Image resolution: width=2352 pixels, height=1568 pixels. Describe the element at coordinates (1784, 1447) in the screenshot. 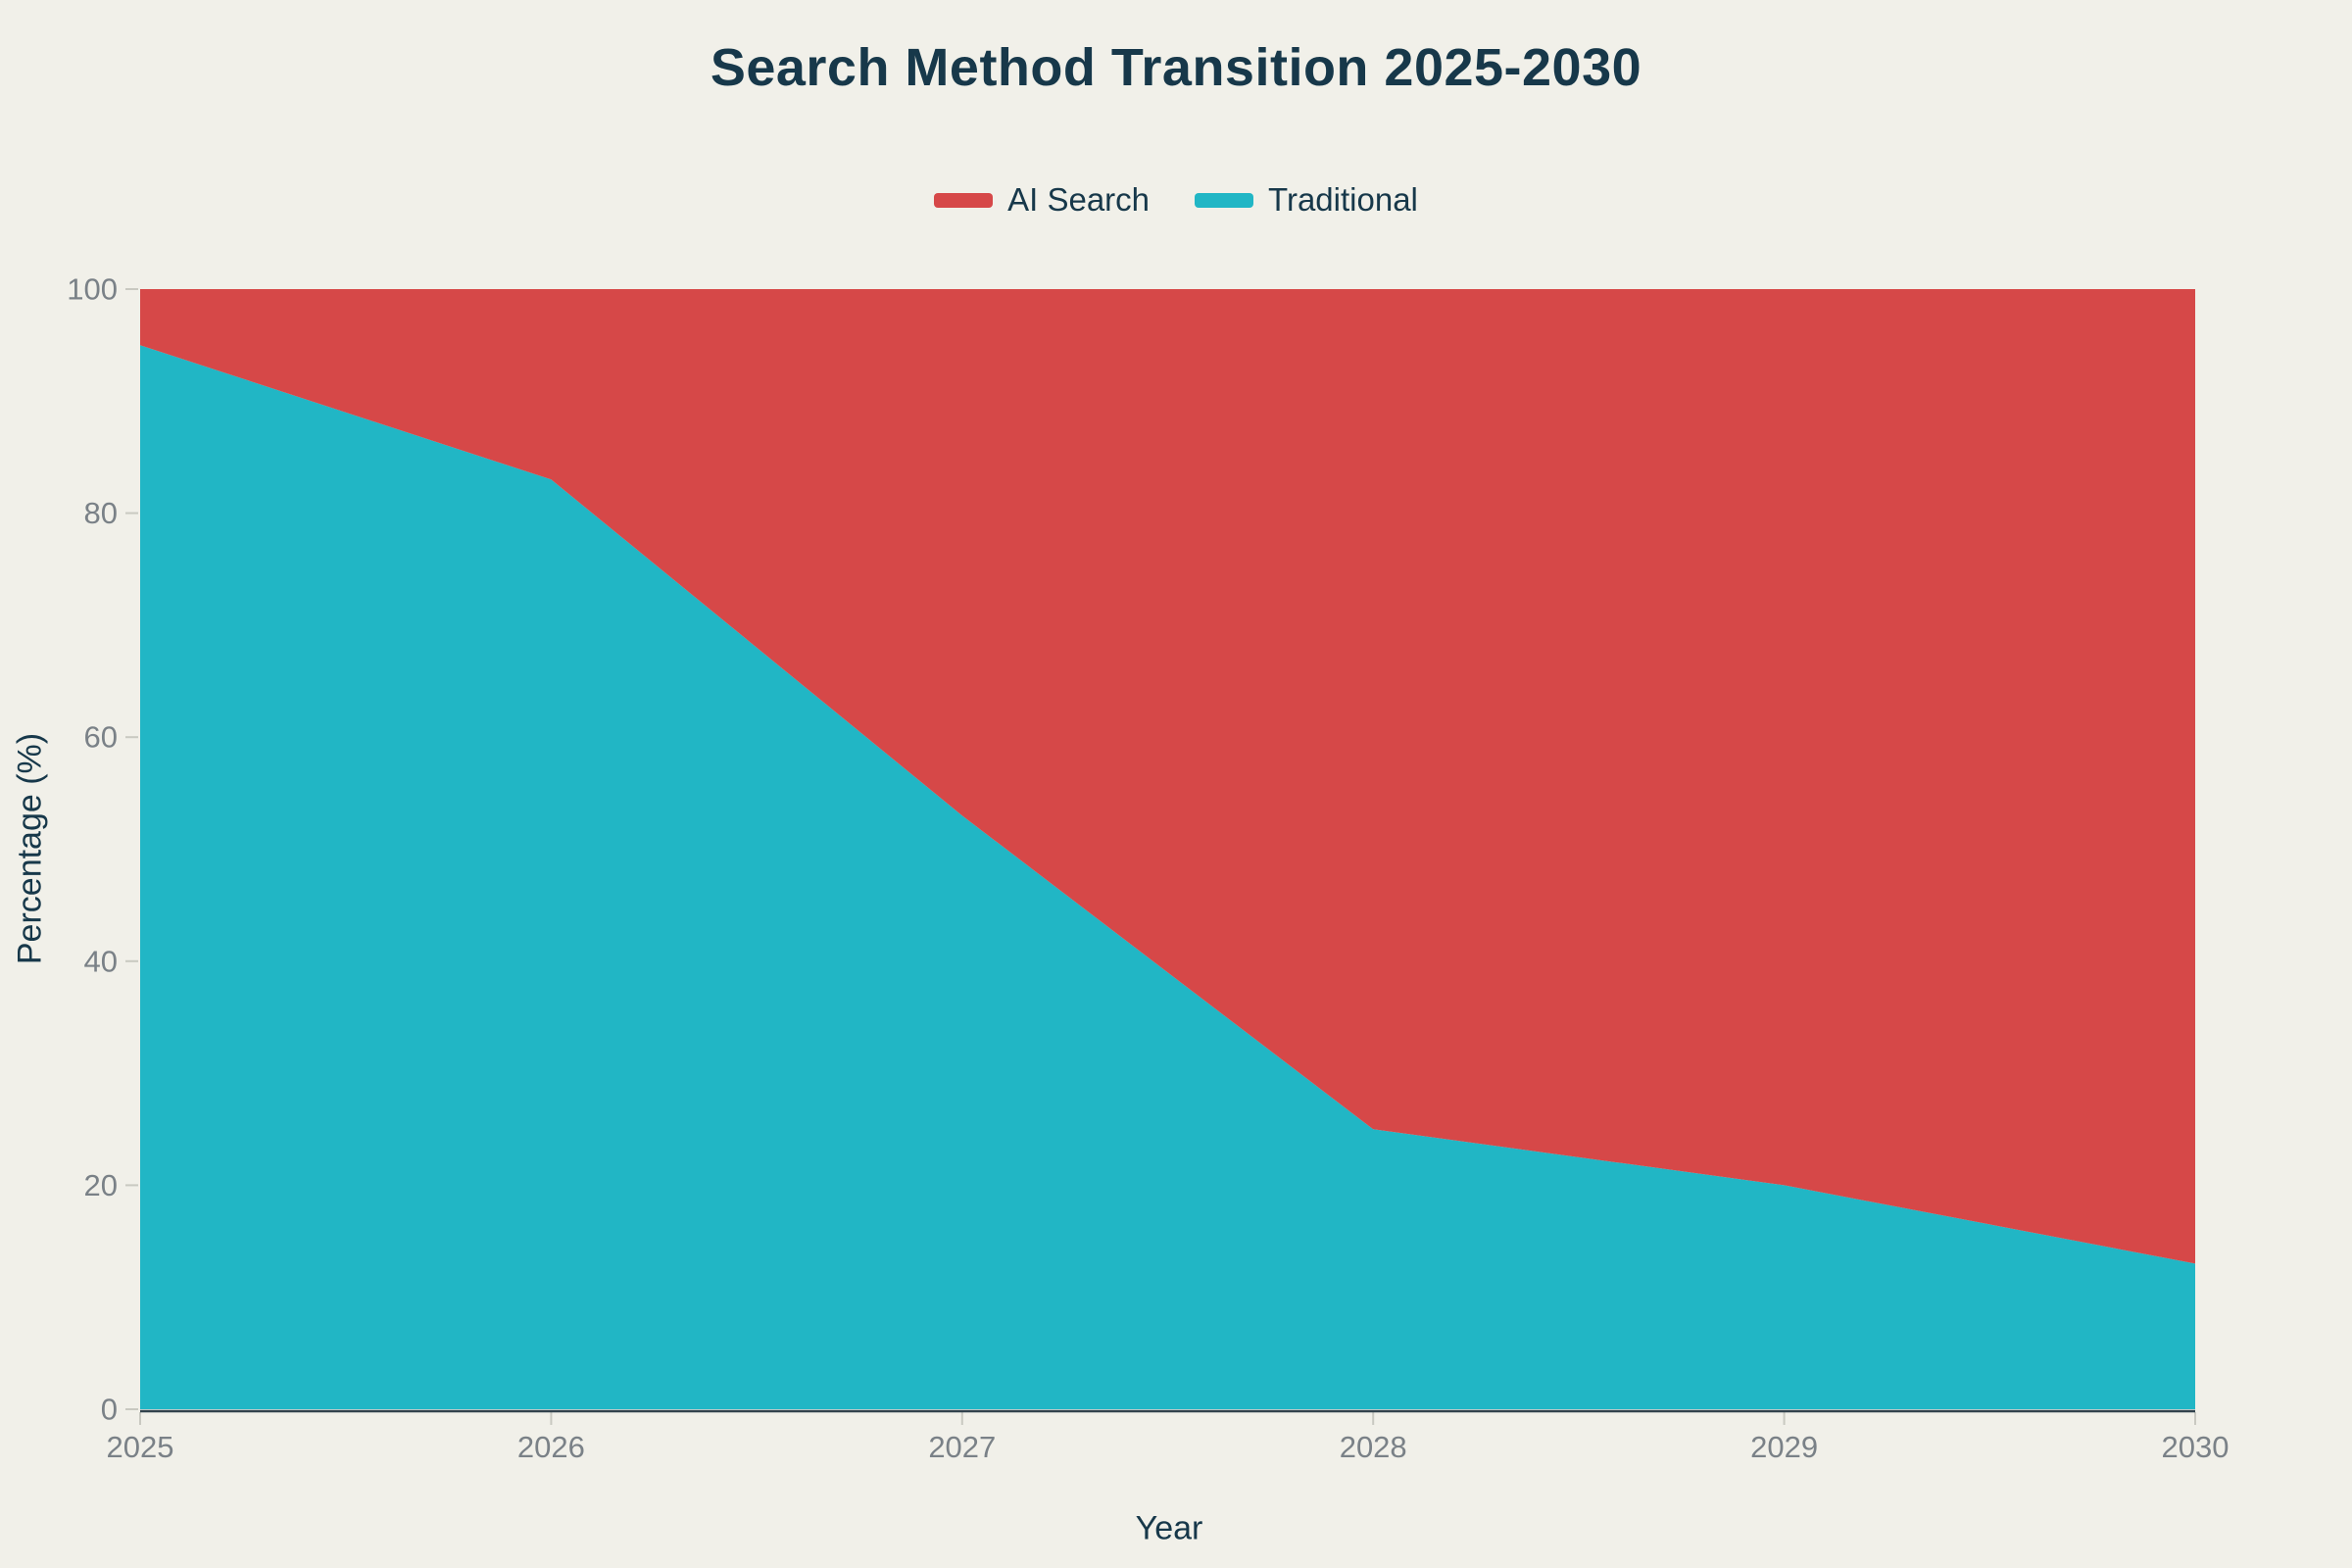

I see `x-tick-label: 2029` at that location.